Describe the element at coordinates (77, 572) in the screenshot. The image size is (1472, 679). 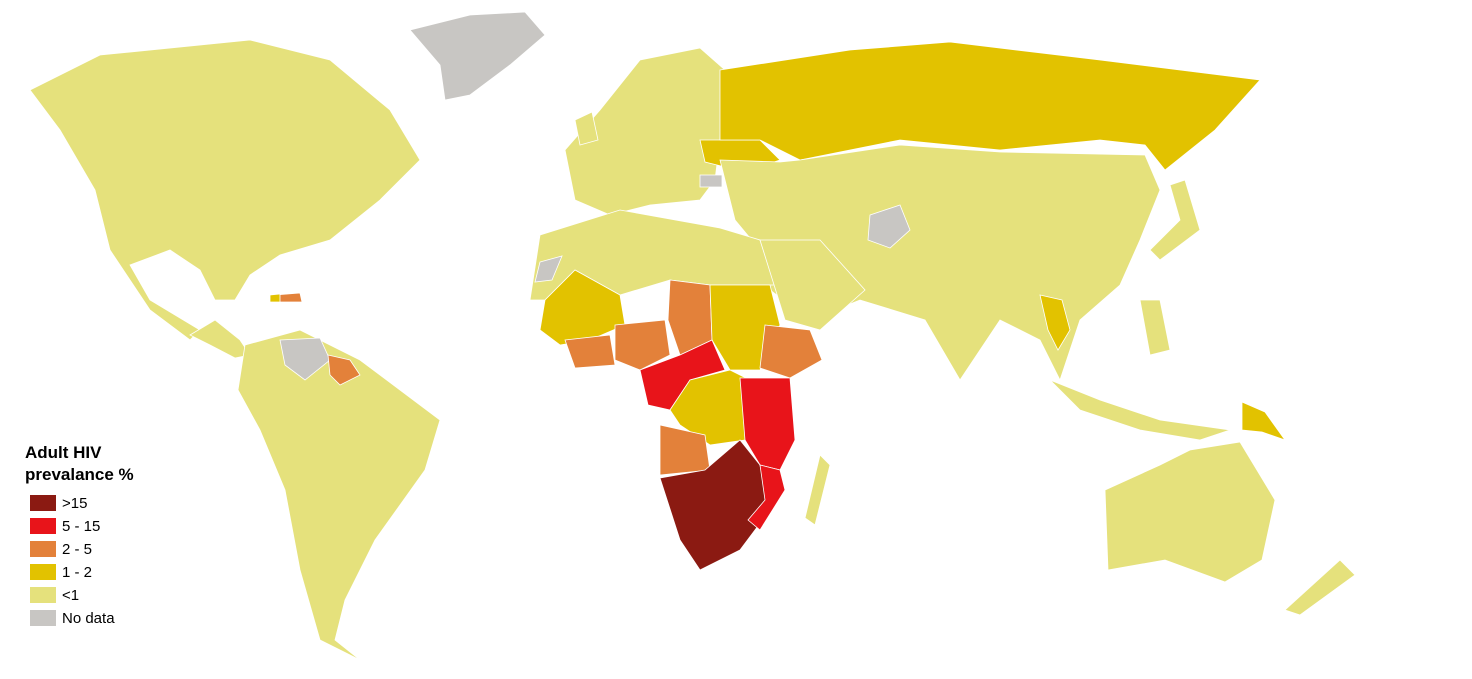
I see `legend-label: 1 - 2` at that location.